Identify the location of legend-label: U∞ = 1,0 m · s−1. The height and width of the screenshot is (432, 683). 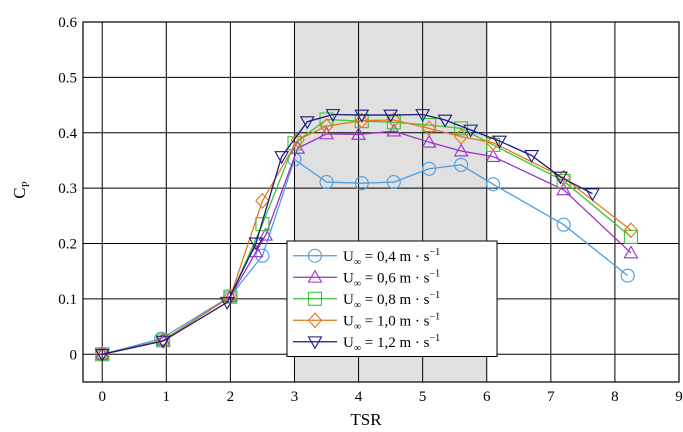
(391, 321).